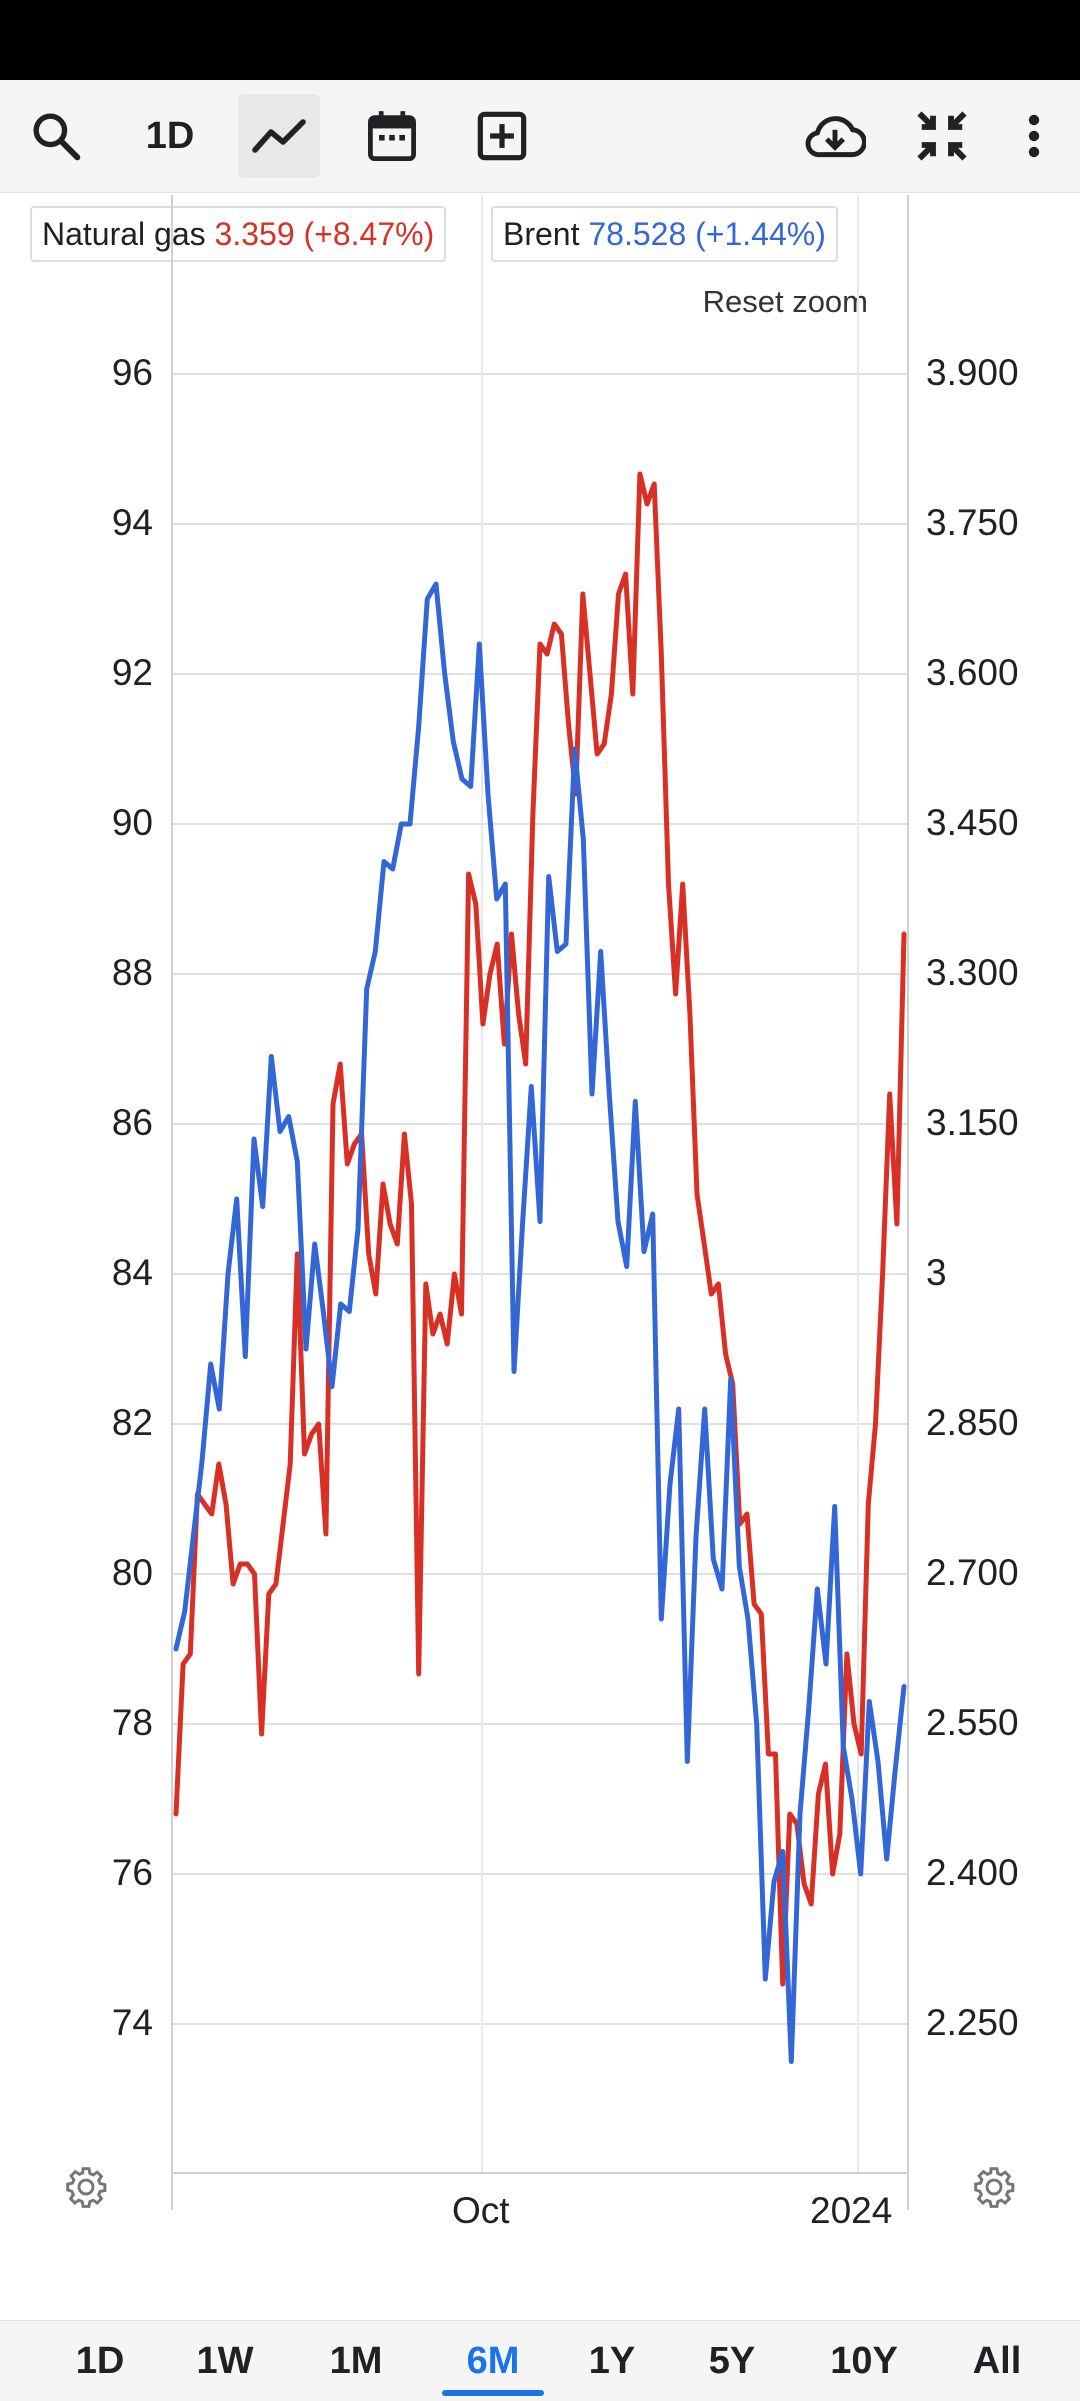 The height and width of the screenshot is (2401, 1080). Describe the element at coordinates (279, 136) in the screenshot. I see `line-chart-icon` at that location.